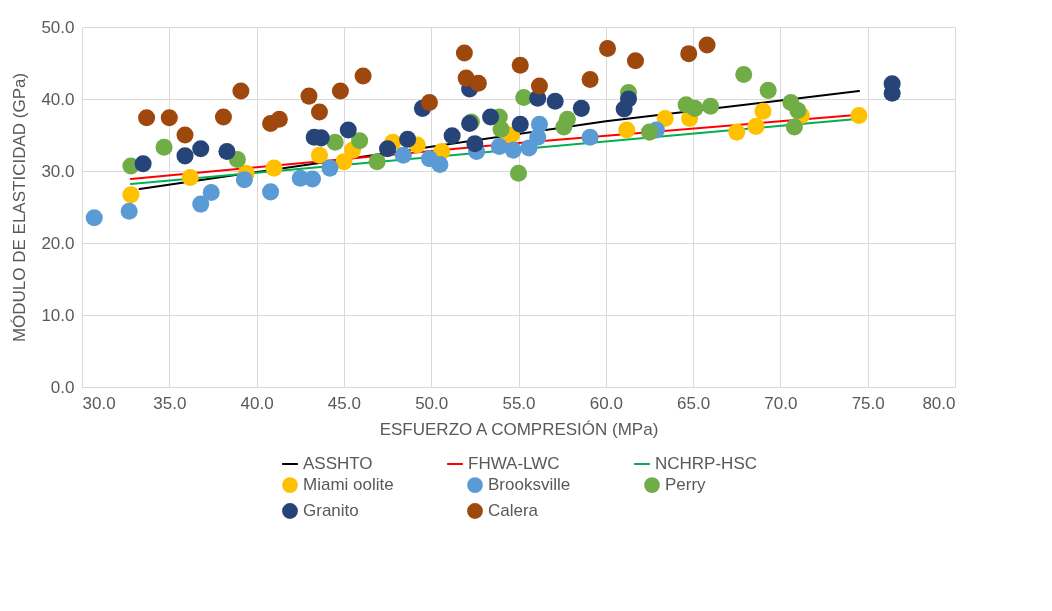 Image resolution: width=1052 pixels, height=611 pixels. What do you see at coordinates (706, 463) in the screenshot?
I see `legend-label: NCHRP-HSC` at bounding box center [706, 463].